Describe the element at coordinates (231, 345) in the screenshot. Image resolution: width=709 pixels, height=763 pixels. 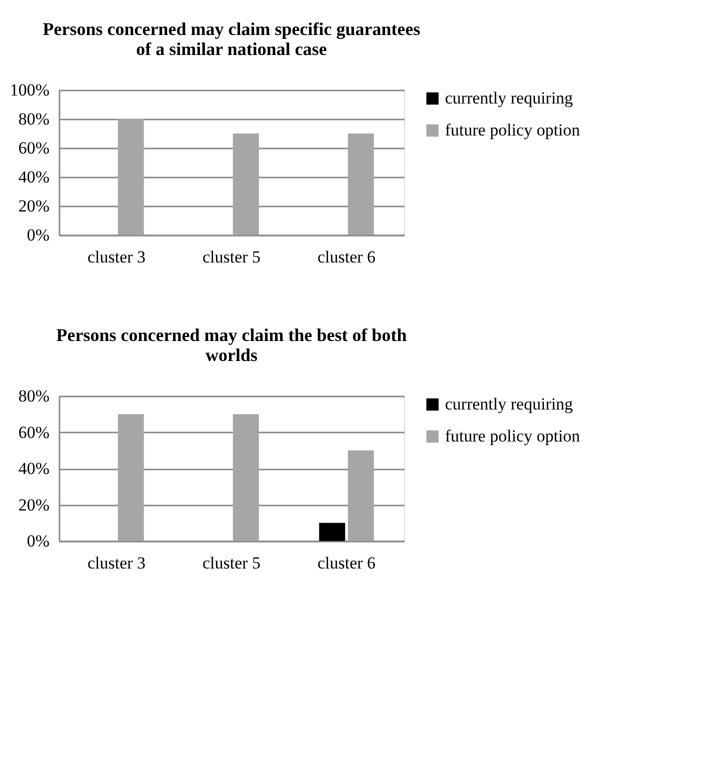
I see `chart-title: Persons concerned may claim the best of both worlds` at that location.